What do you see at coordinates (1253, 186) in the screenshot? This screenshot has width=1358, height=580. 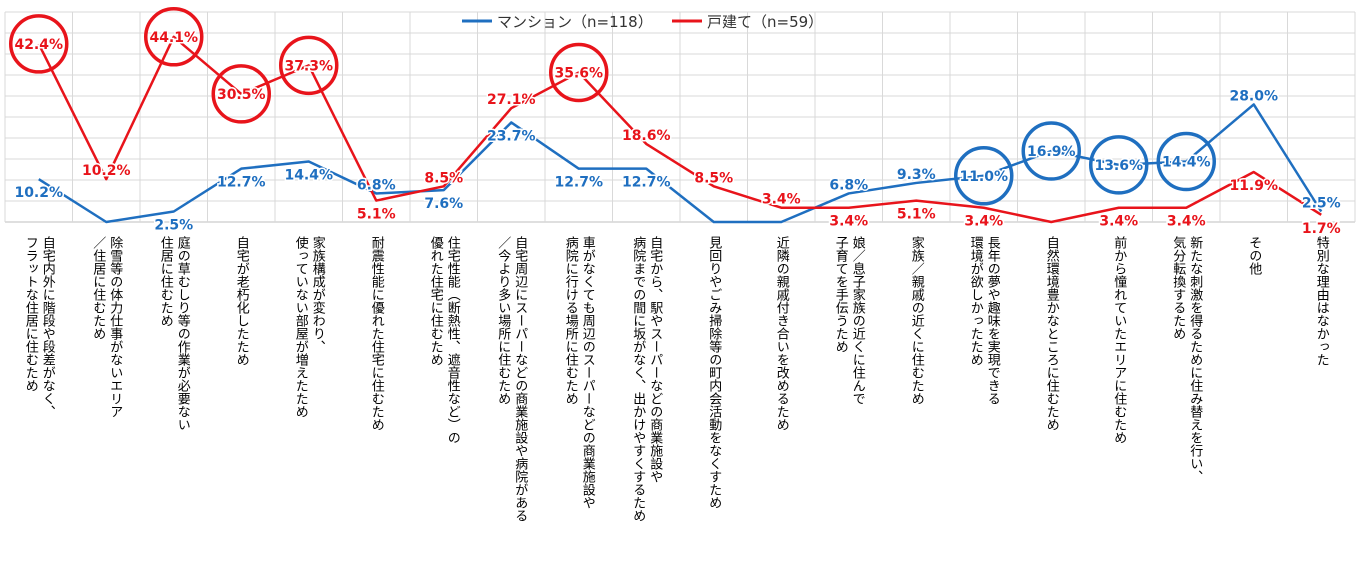 I see `data-label: 11.9%` at bounding box center [1253, 186].